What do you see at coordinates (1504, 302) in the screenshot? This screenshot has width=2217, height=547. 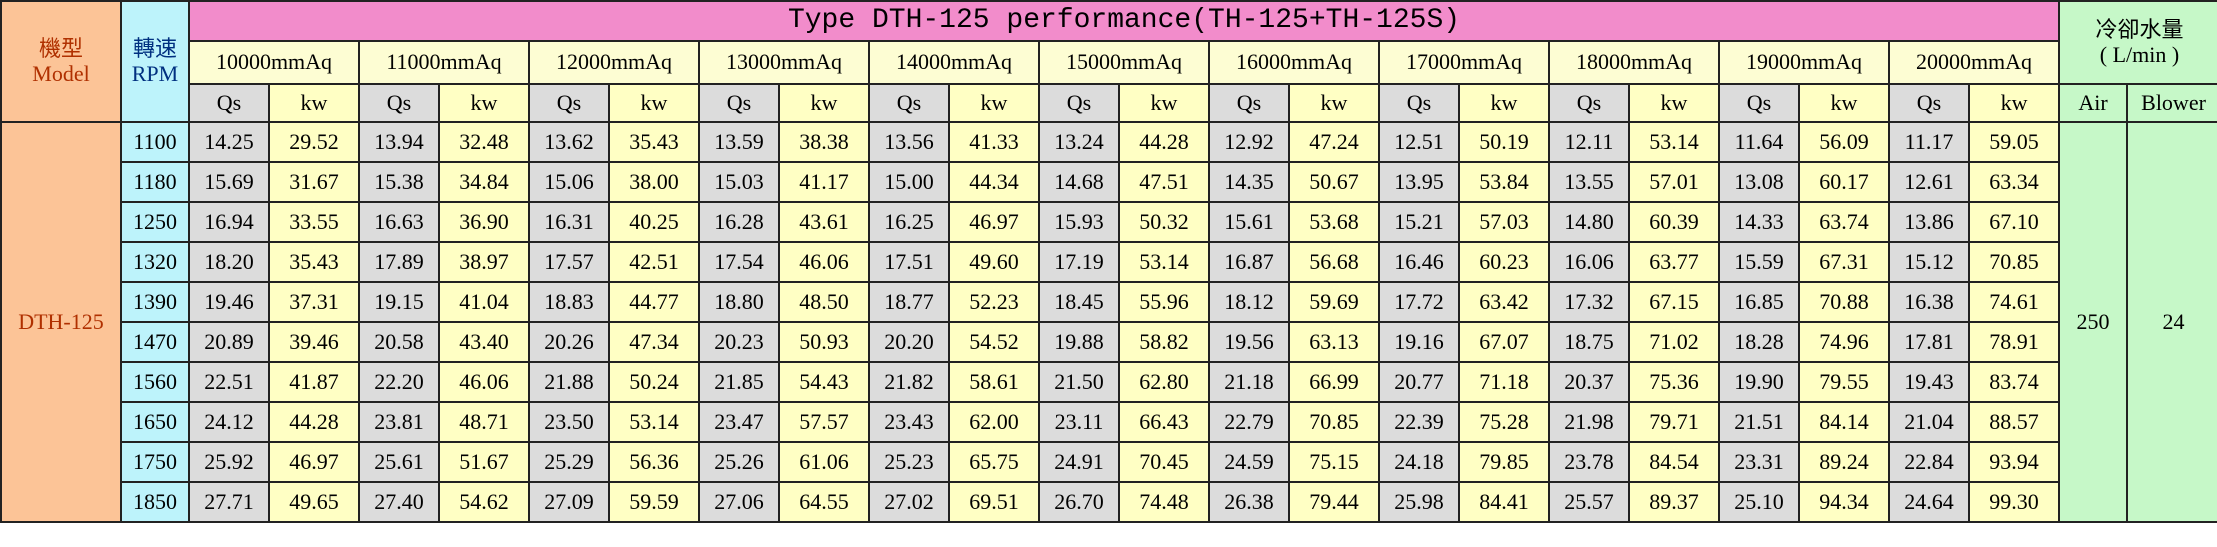 I see `kw-cell: 63.42` at bounding box center [1504, 302].